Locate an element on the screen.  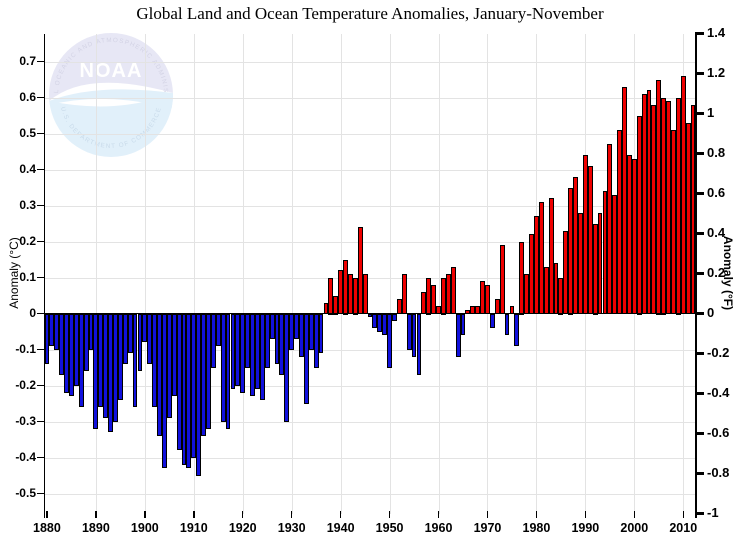
bar-1950 is located at coordinates (389, 340).